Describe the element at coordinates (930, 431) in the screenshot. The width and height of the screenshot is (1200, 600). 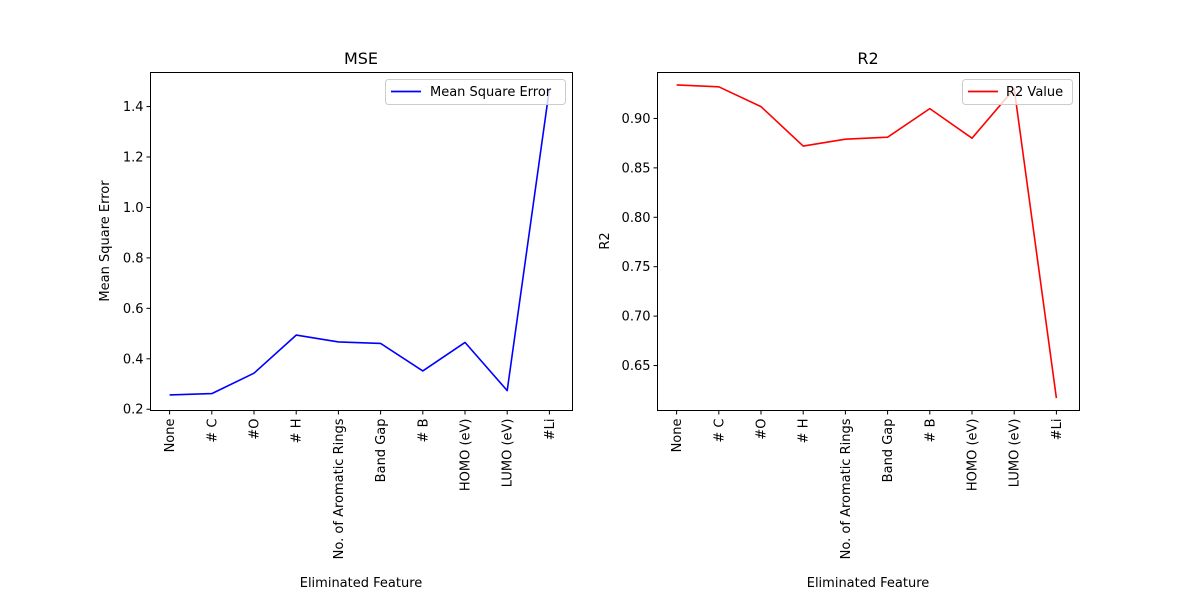
I see `r2-xtick-label: # B` at that location.